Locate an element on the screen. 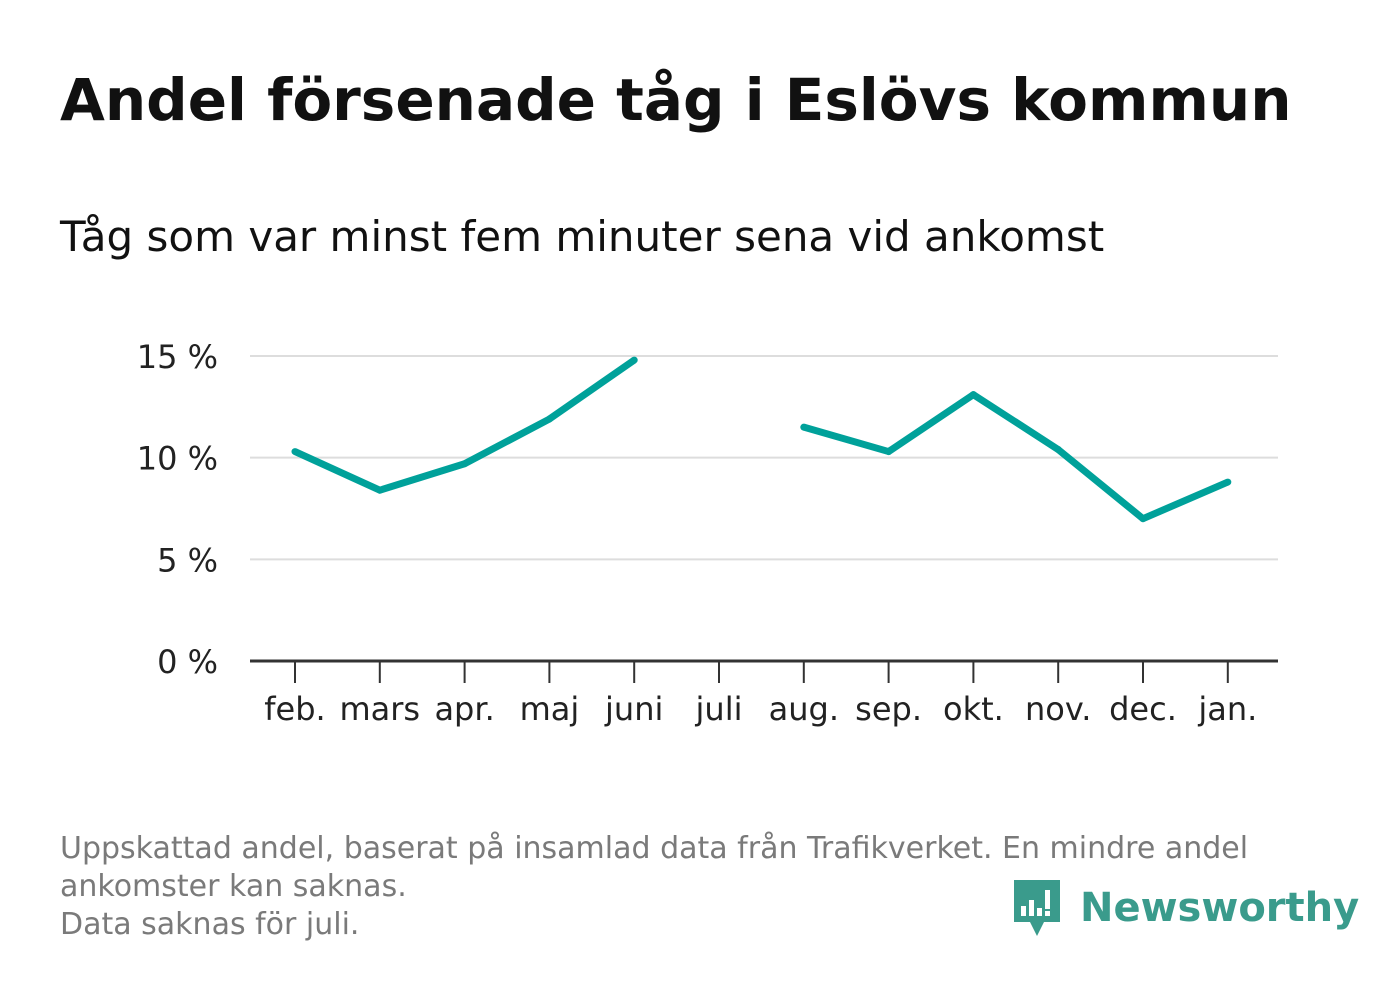 The width and height of the screenshot is (1382, 999). y-axis-ticks: 0 % 5 % 10 % 15 % is located at coordinates (177, 509).